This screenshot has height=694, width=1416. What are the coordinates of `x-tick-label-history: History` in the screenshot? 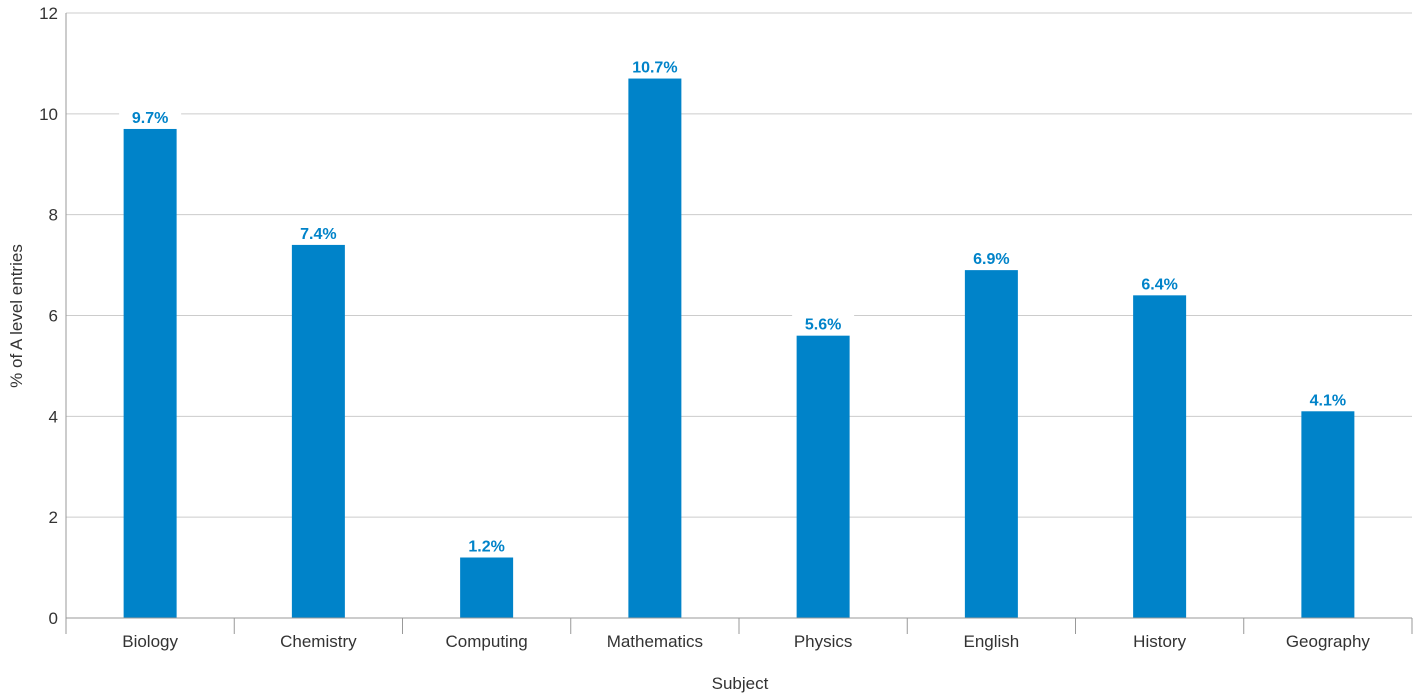 It's located at (1159, 641).